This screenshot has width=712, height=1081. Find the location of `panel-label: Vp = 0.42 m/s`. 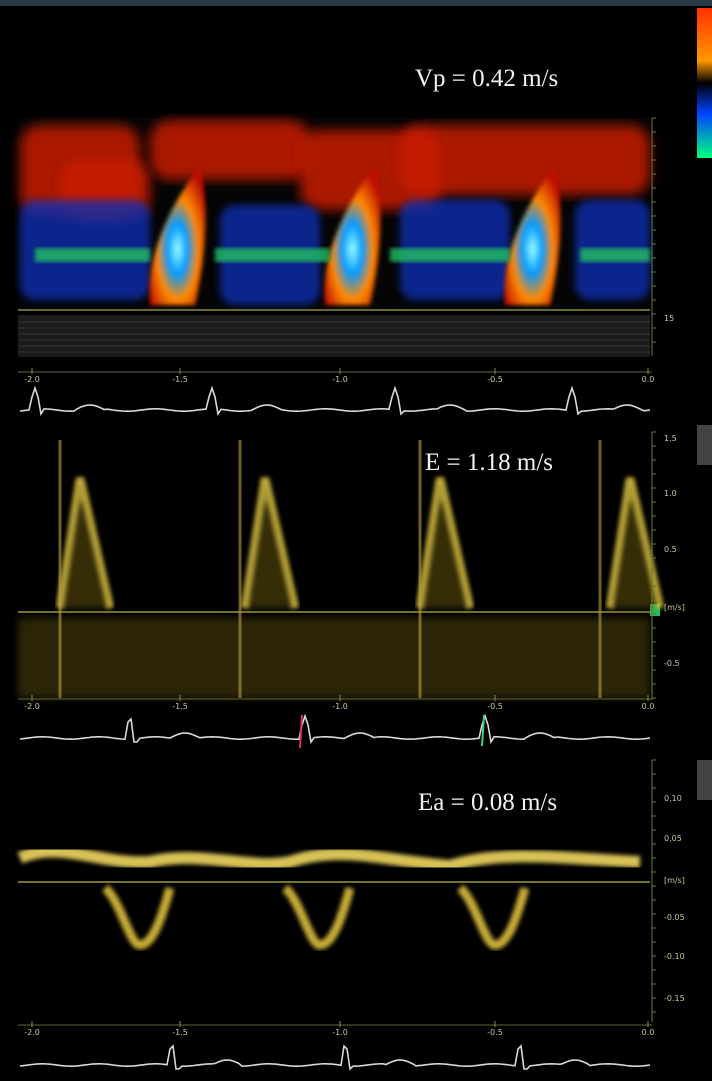

panel-label: Vp = 0.42 m/s is located at coordinates (486, 78).